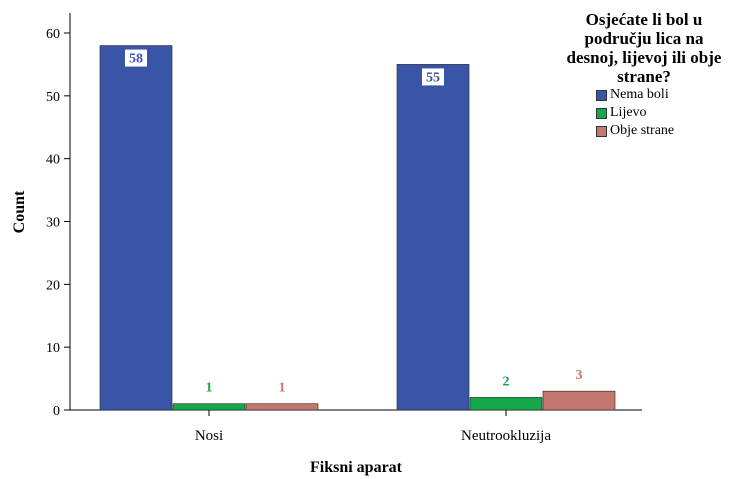  Describe the element at coordinates (19, 211) in the screenshot. I see `y-axis-label: Count` at that location.